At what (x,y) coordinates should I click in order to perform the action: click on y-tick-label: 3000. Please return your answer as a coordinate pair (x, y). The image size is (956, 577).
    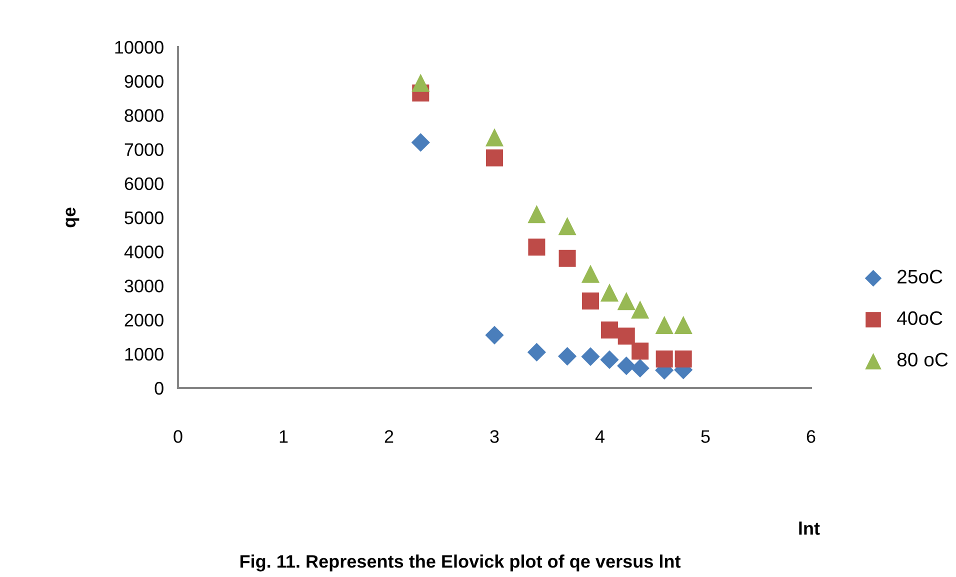
    Looking at the image, I should click on (144, 286).